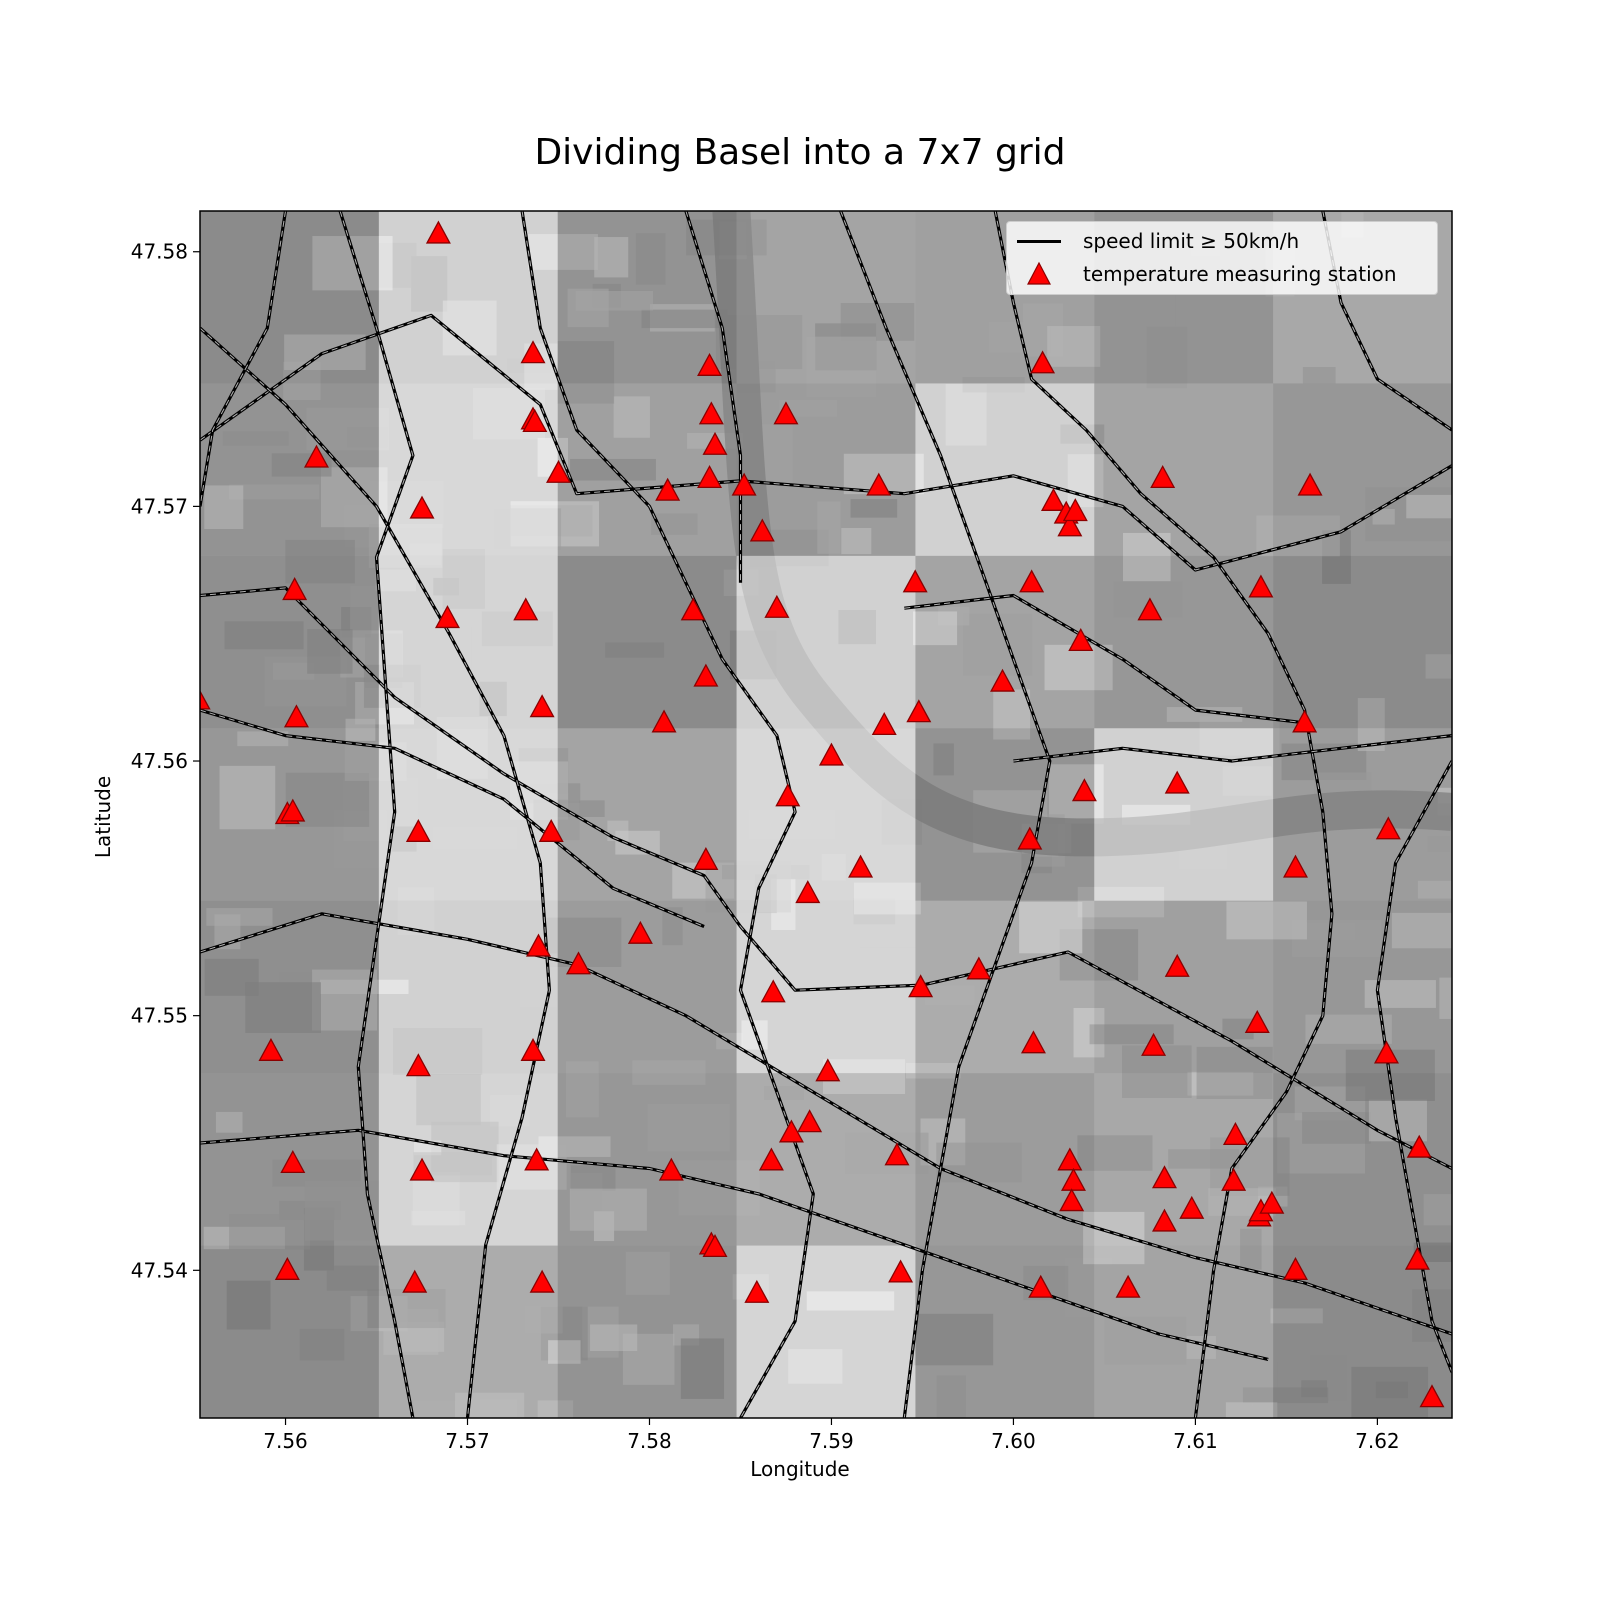 This screenshot has height=1600, width=1600. I want to click on y-tick-label: 47.57, so click(159, 506).